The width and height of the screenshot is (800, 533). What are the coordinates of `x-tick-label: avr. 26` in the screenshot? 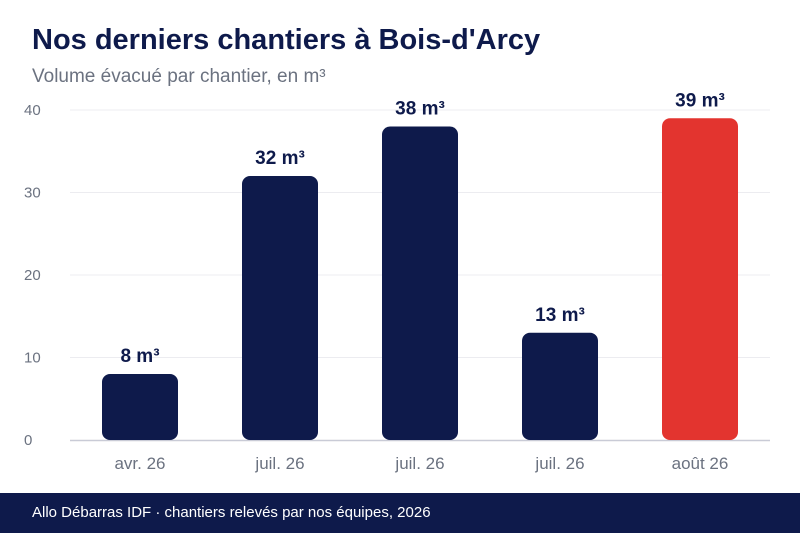 It's located at (139, 463).